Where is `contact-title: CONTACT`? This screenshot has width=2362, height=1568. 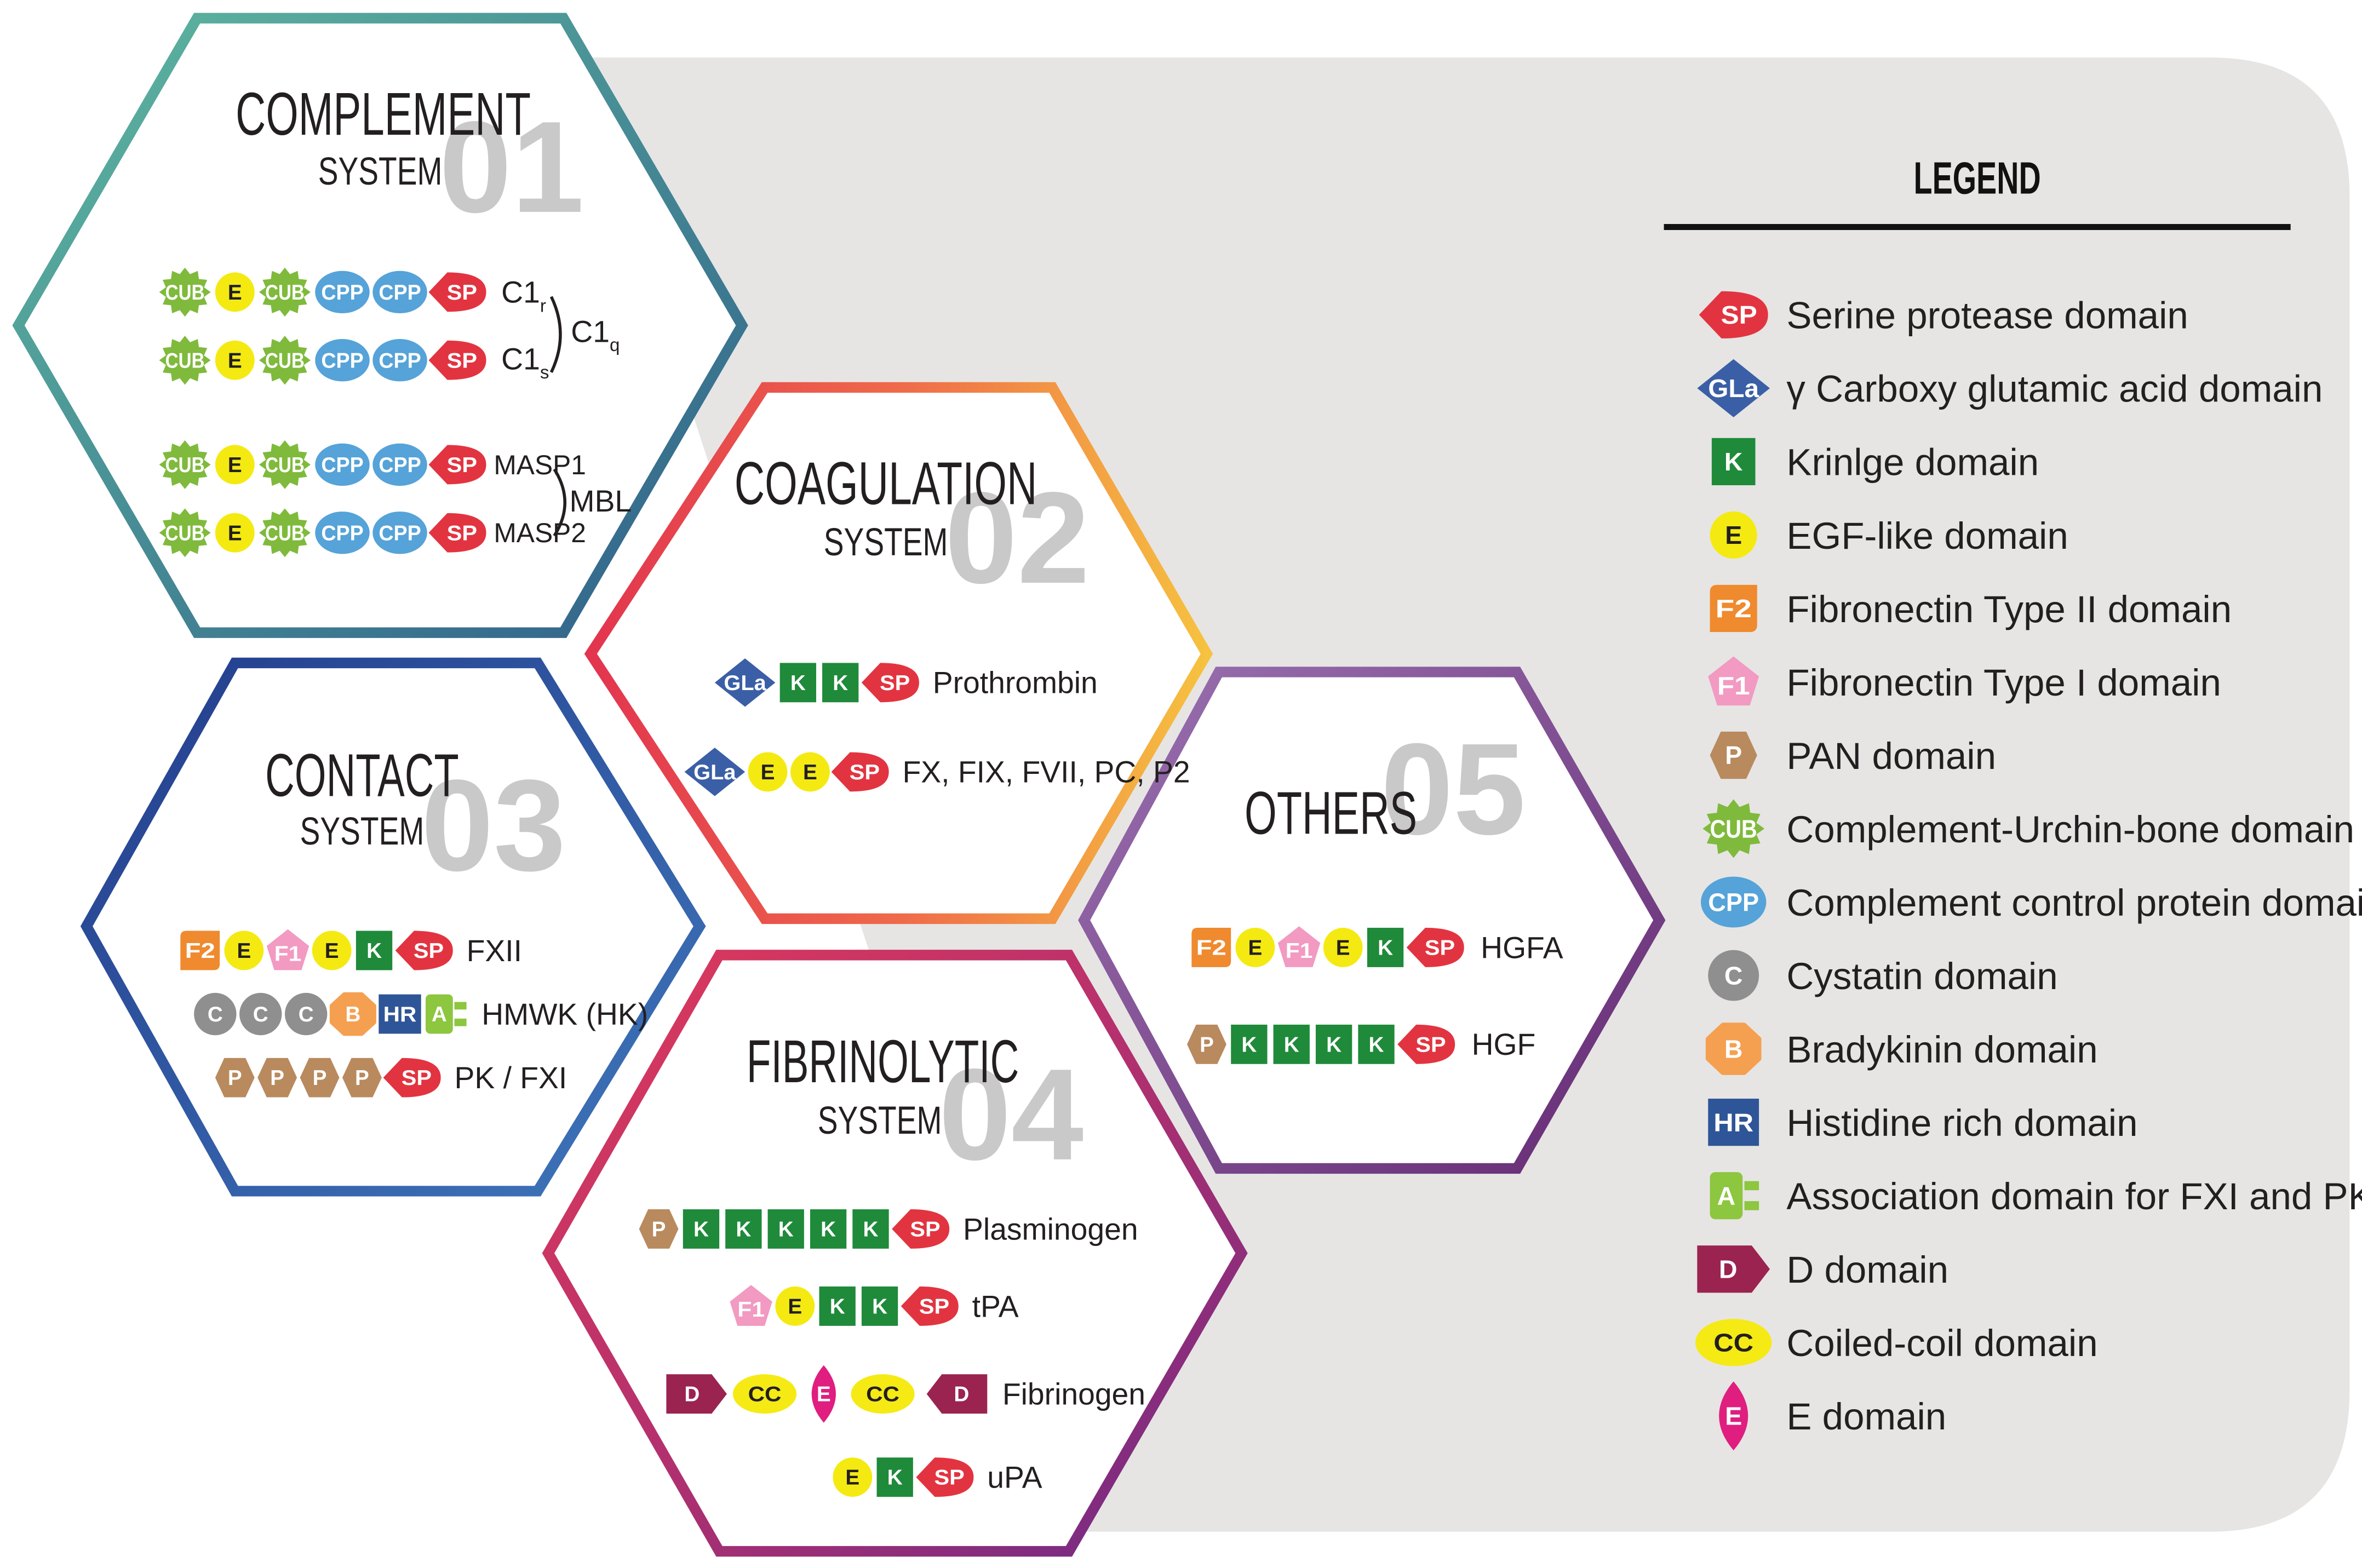
contact-title: CONTACT is located at coordinates (362, 775).